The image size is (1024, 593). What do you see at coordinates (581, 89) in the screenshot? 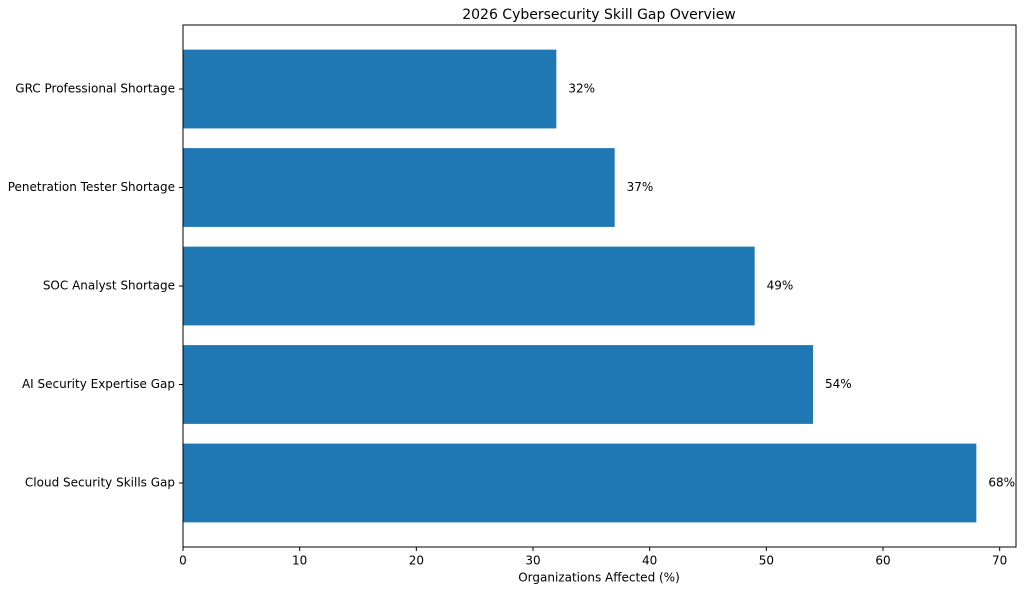
I see `value-label: 32%` at bounding box center [581, 89].